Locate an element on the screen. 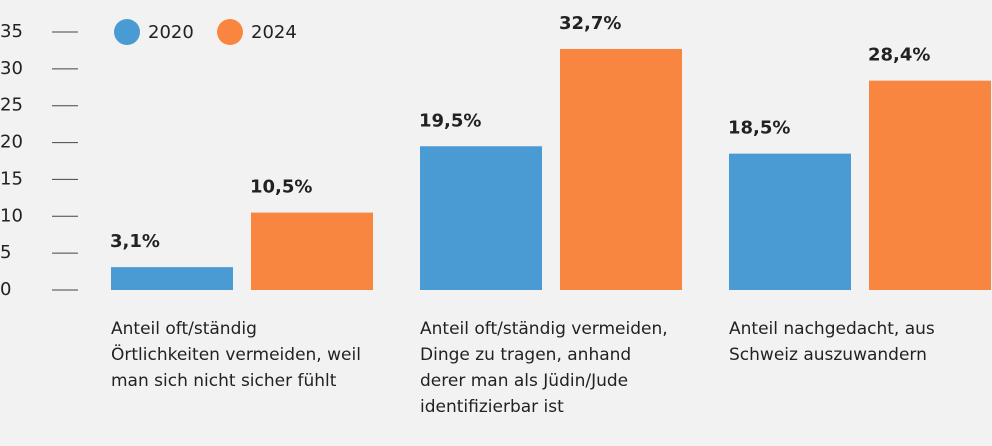 Image resolution: width=992 pixels, height=446 pixels. value-label: 18,5% is located at coordinates (759, 128).